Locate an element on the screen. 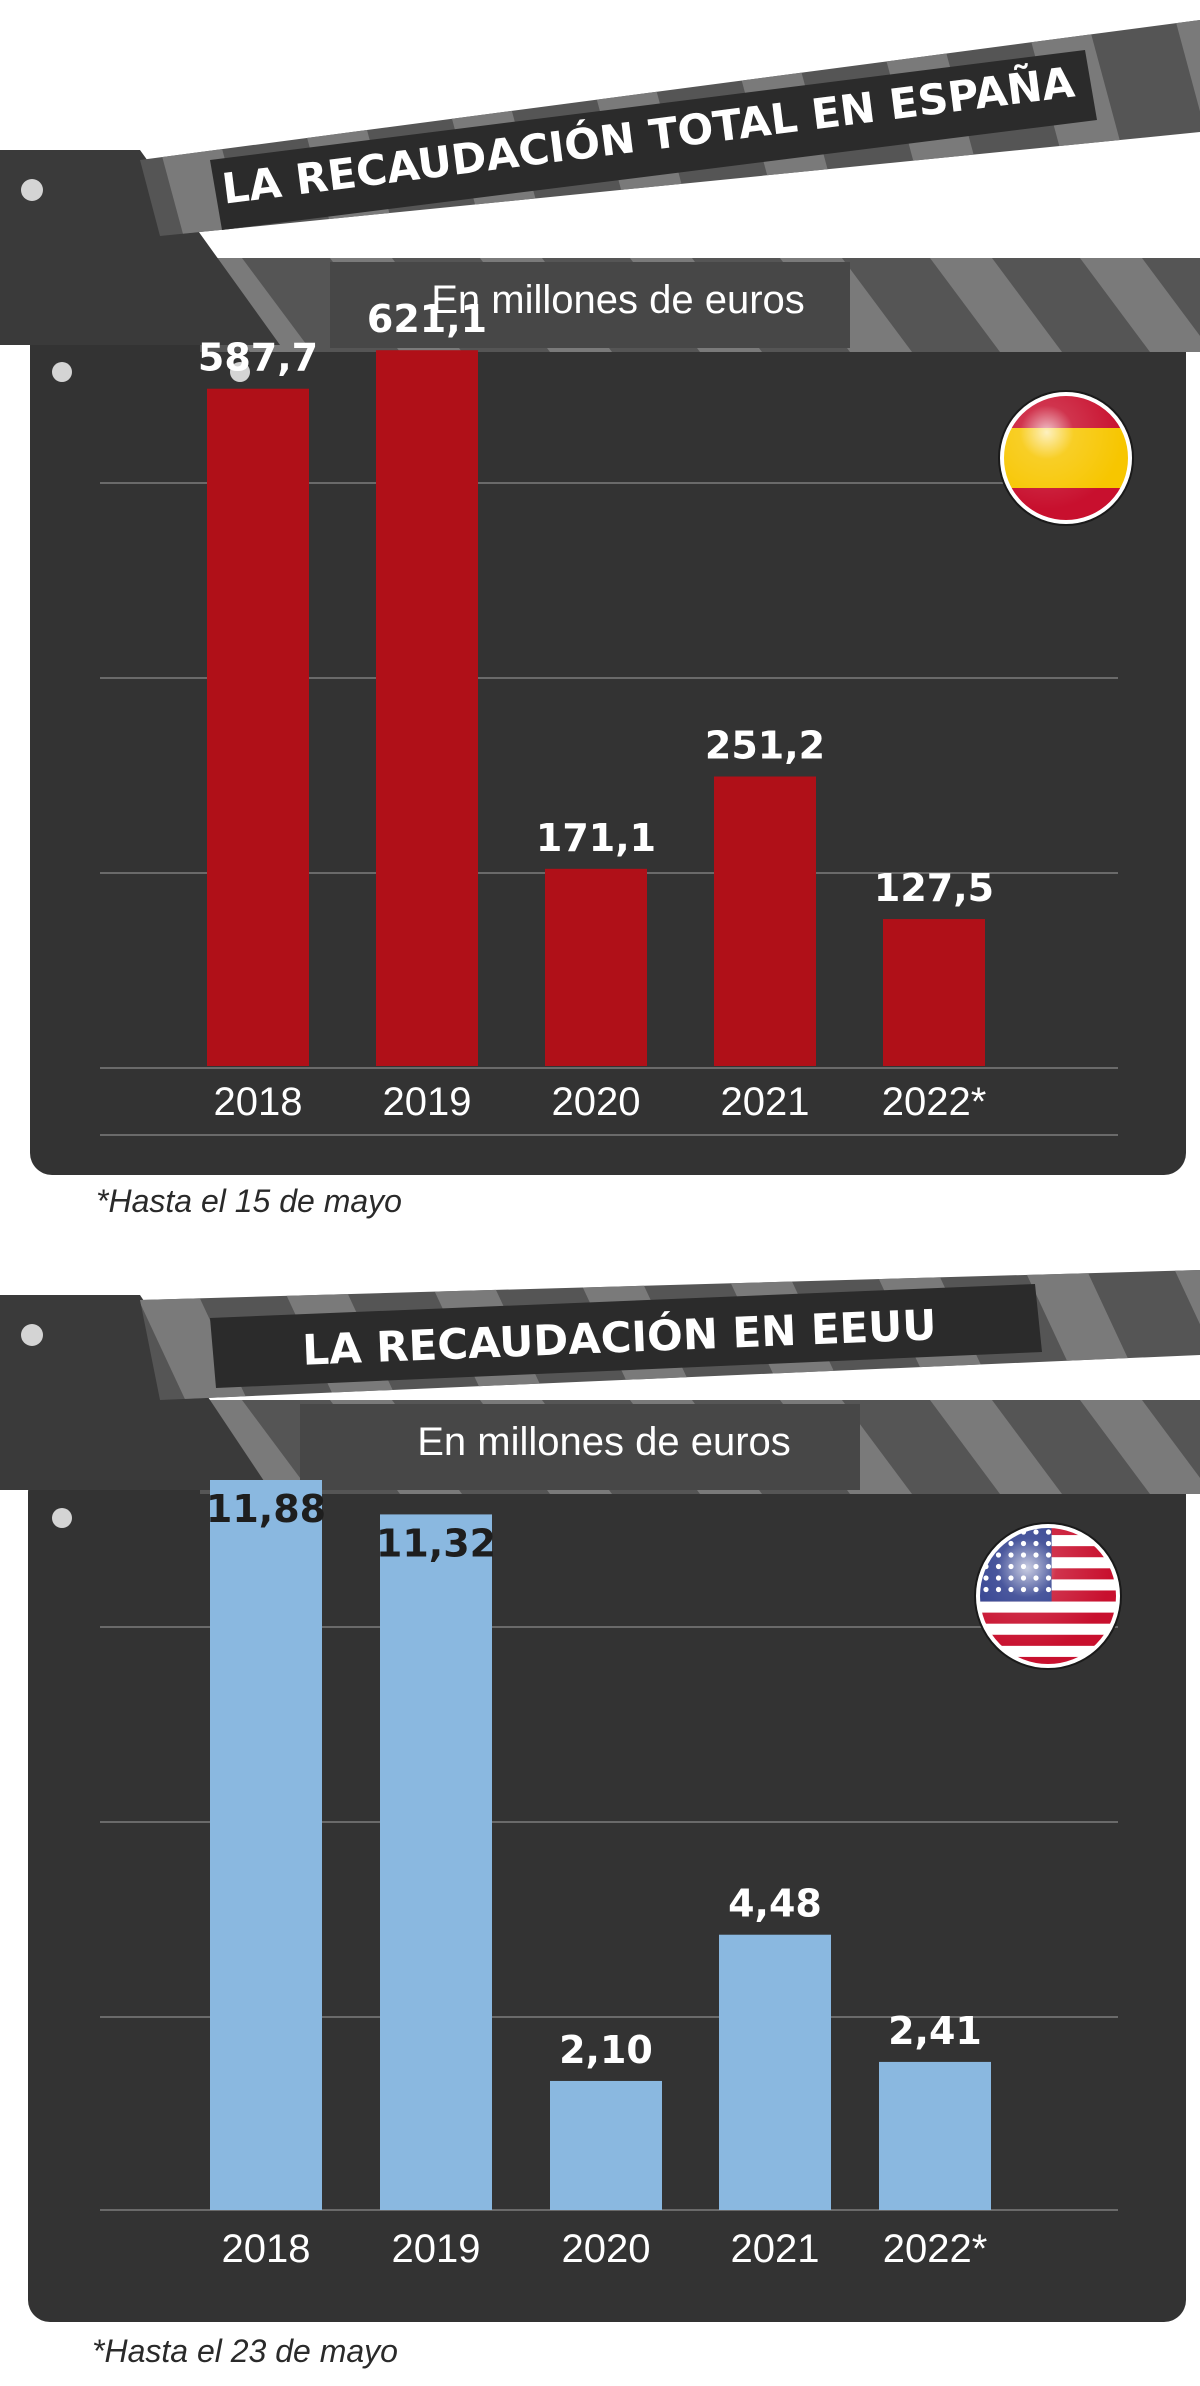 The height and width of the screenshot is (2386, 1200). spain-flag-icon is located at coordinates (1066, 458).